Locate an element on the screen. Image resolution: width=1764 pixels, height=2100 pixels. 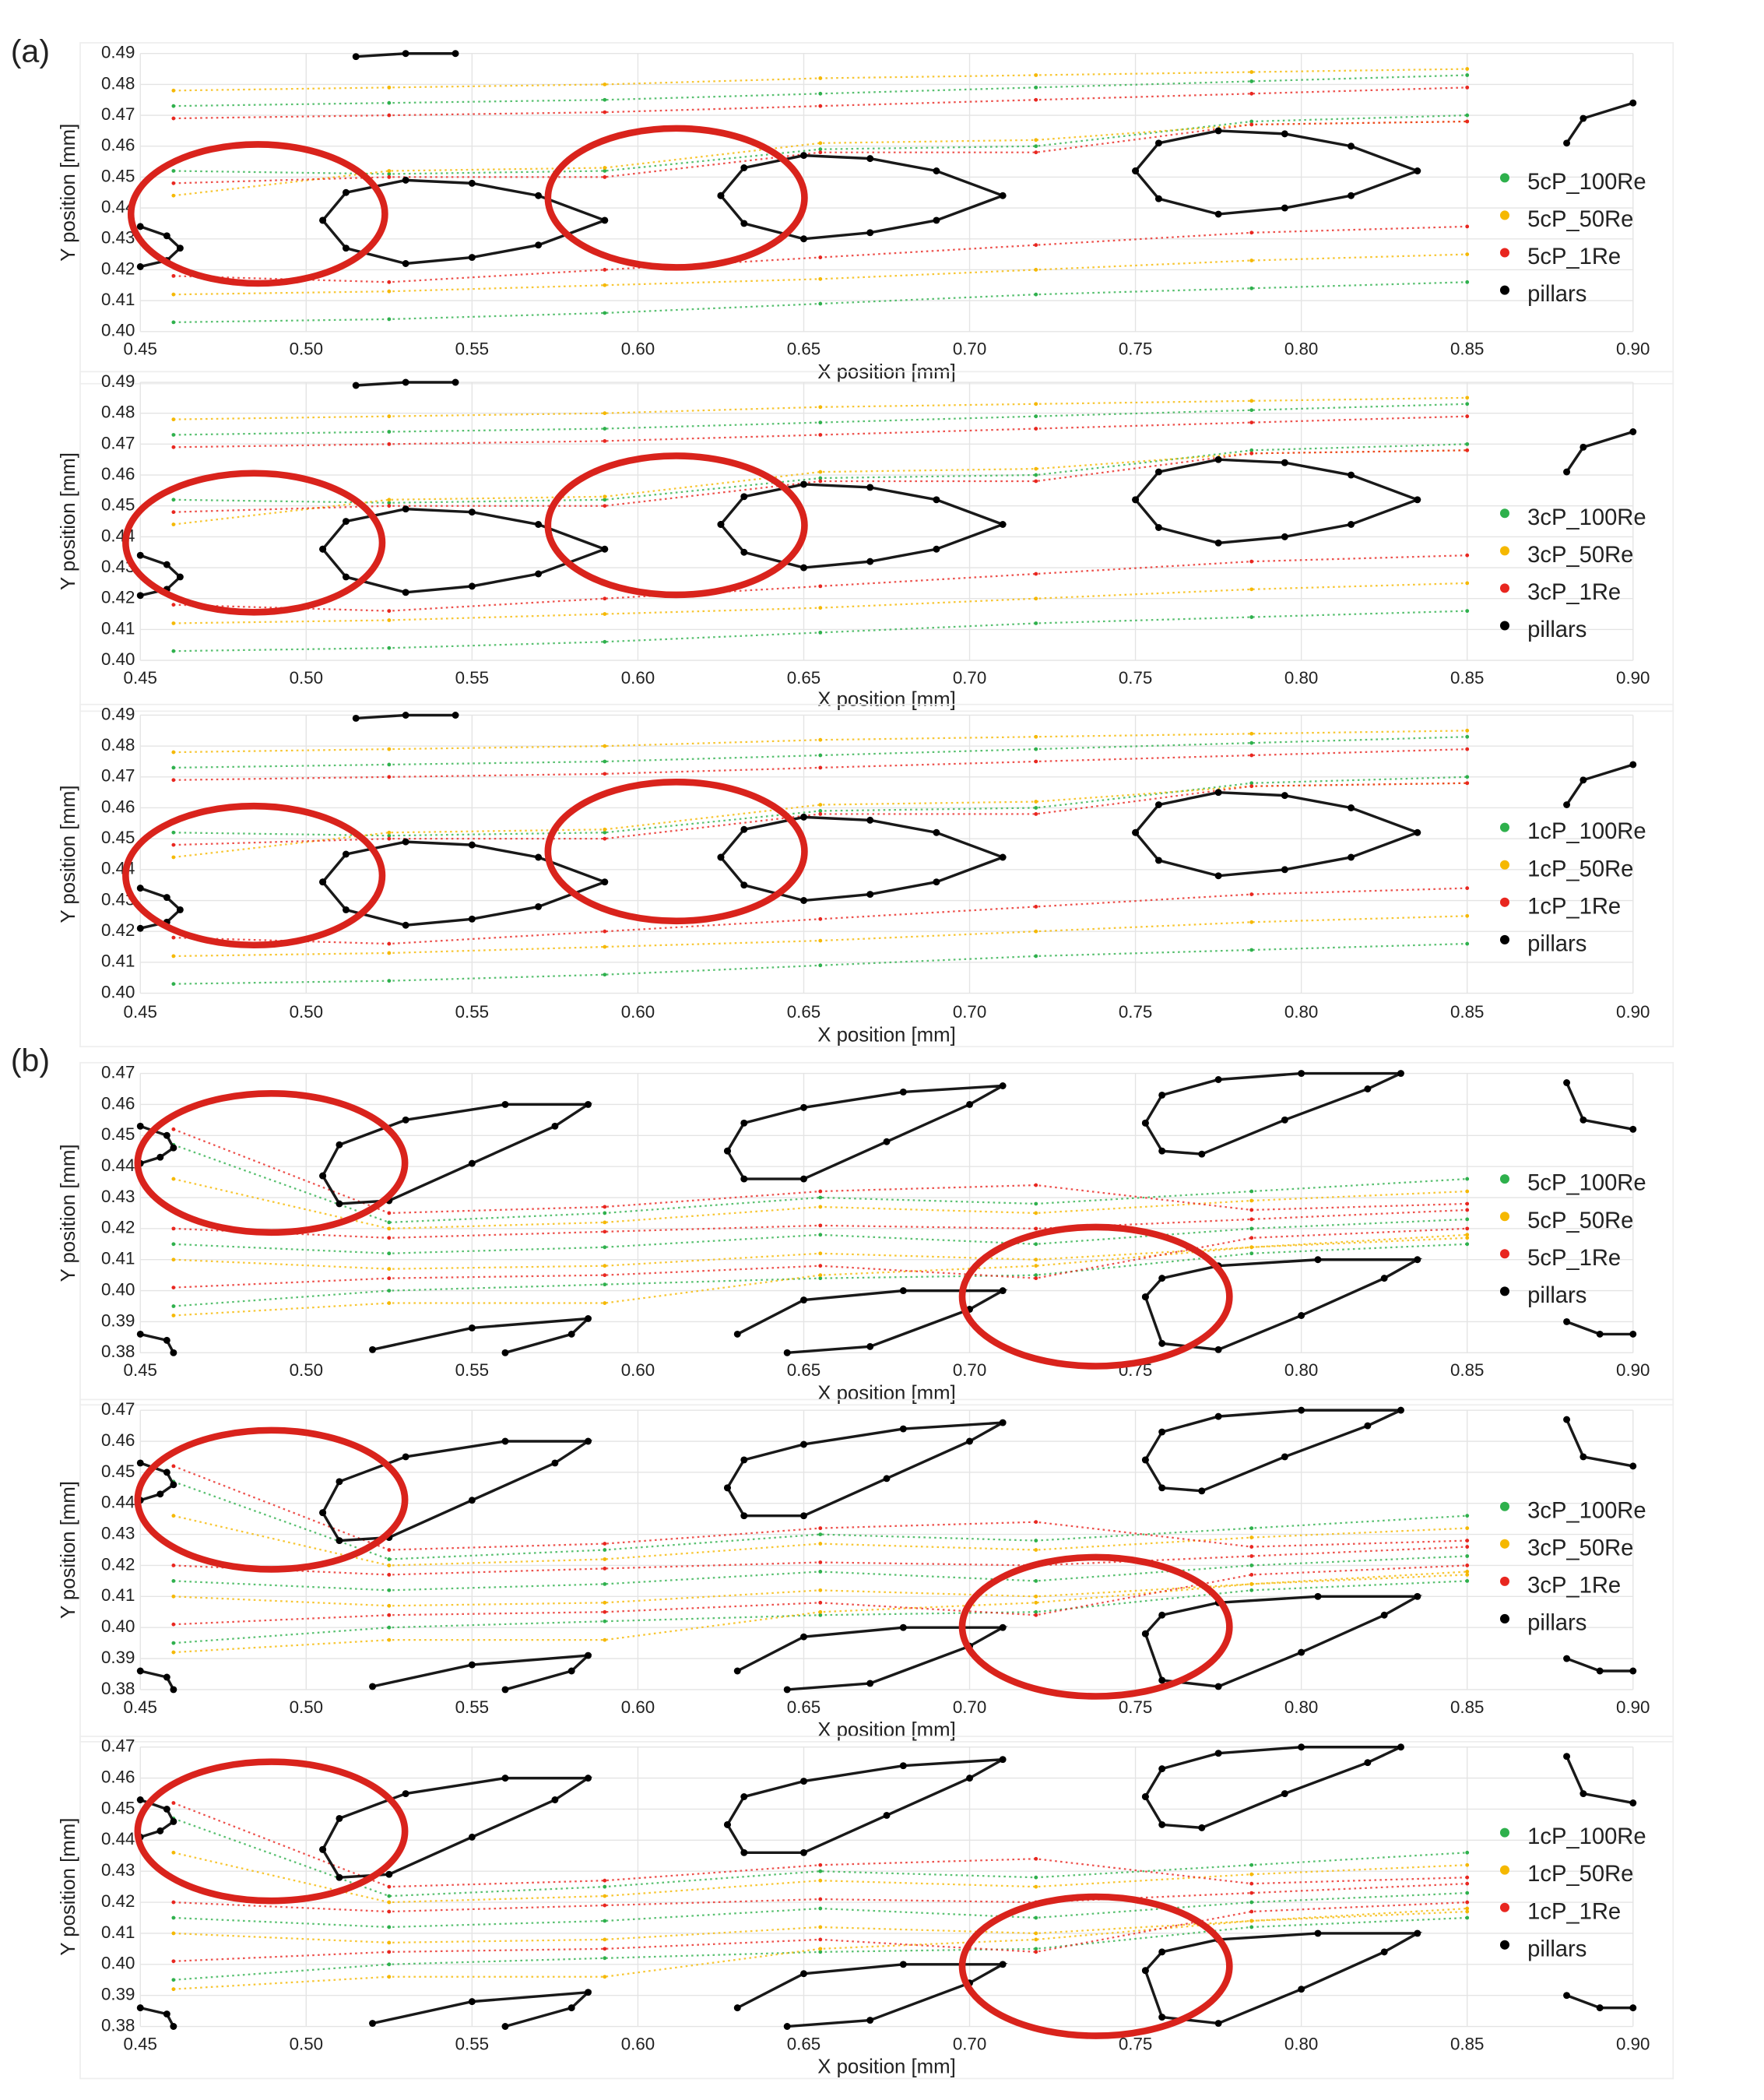
x-tick-label: 0.90 is located at coordinates (1633, 1012).